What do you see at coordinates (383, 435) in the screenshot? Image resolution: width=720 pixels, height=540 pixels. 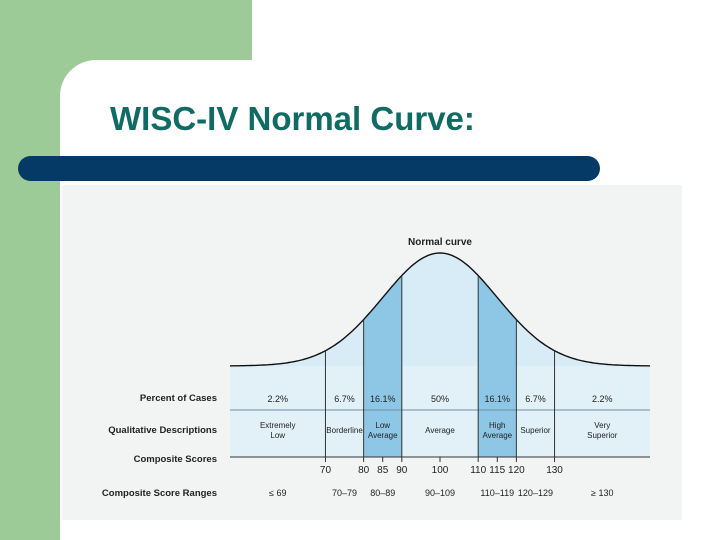 I see `description-label-2-line2: Average` at bounding box center [383, 435].